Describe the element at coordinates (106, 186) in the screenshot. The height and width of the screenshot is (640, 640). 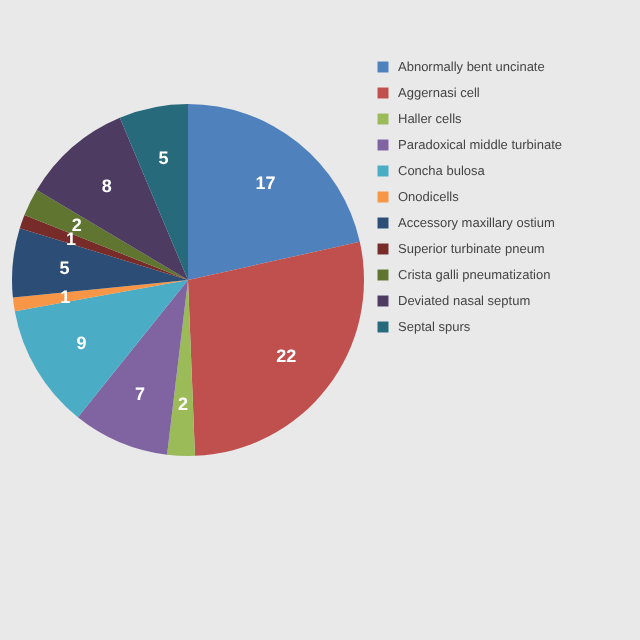
I see `data-label: 8` at that location.